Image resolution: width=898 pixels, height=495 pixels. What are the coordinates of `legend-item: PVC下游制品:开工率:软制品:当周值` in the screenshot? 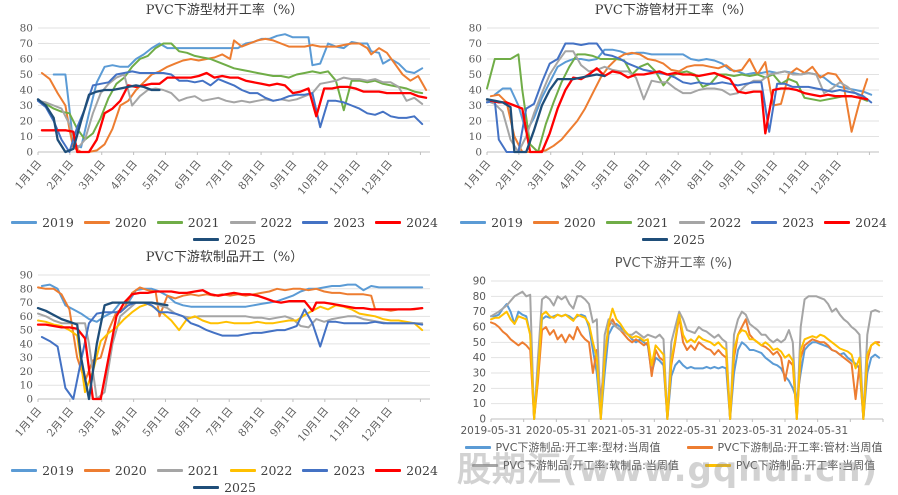 It's located at (575, 465).